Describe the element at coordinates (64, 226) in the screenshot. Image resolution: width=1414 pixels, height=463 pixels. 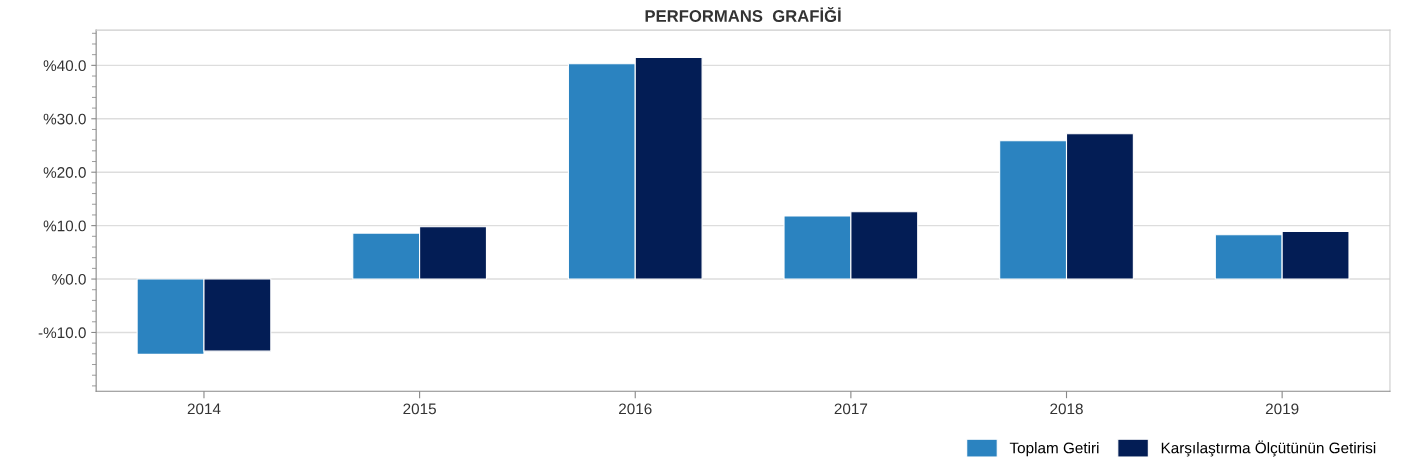
I see `y-tick-label: %10.0` at that location.